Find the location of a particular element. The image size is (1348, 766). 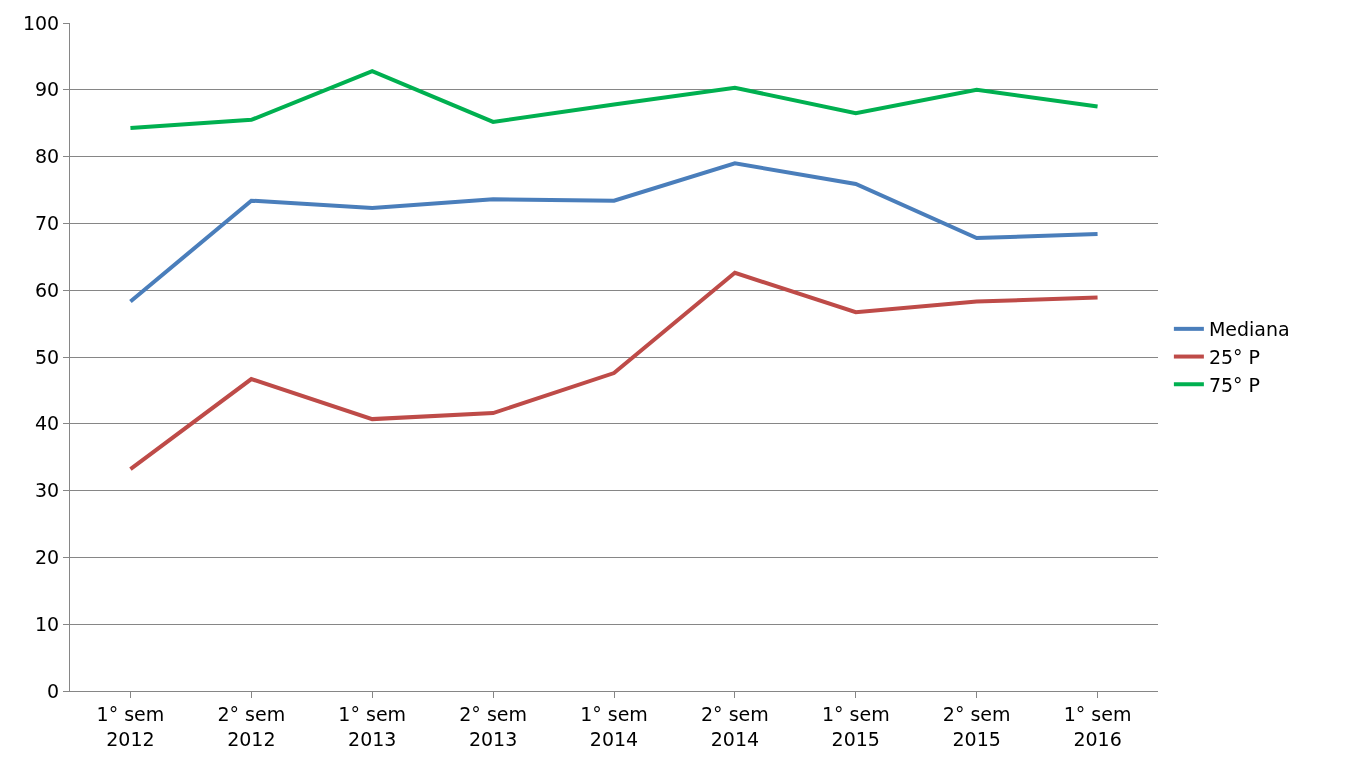

y-tick-label: 80 is located at coordinates (47, 156).